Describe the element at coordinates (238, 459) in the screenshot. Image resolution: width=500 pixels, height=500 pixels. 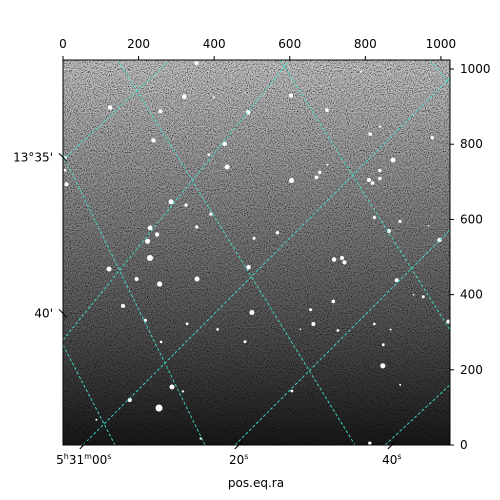
I see `ra-tick-label: 20s` at that location.